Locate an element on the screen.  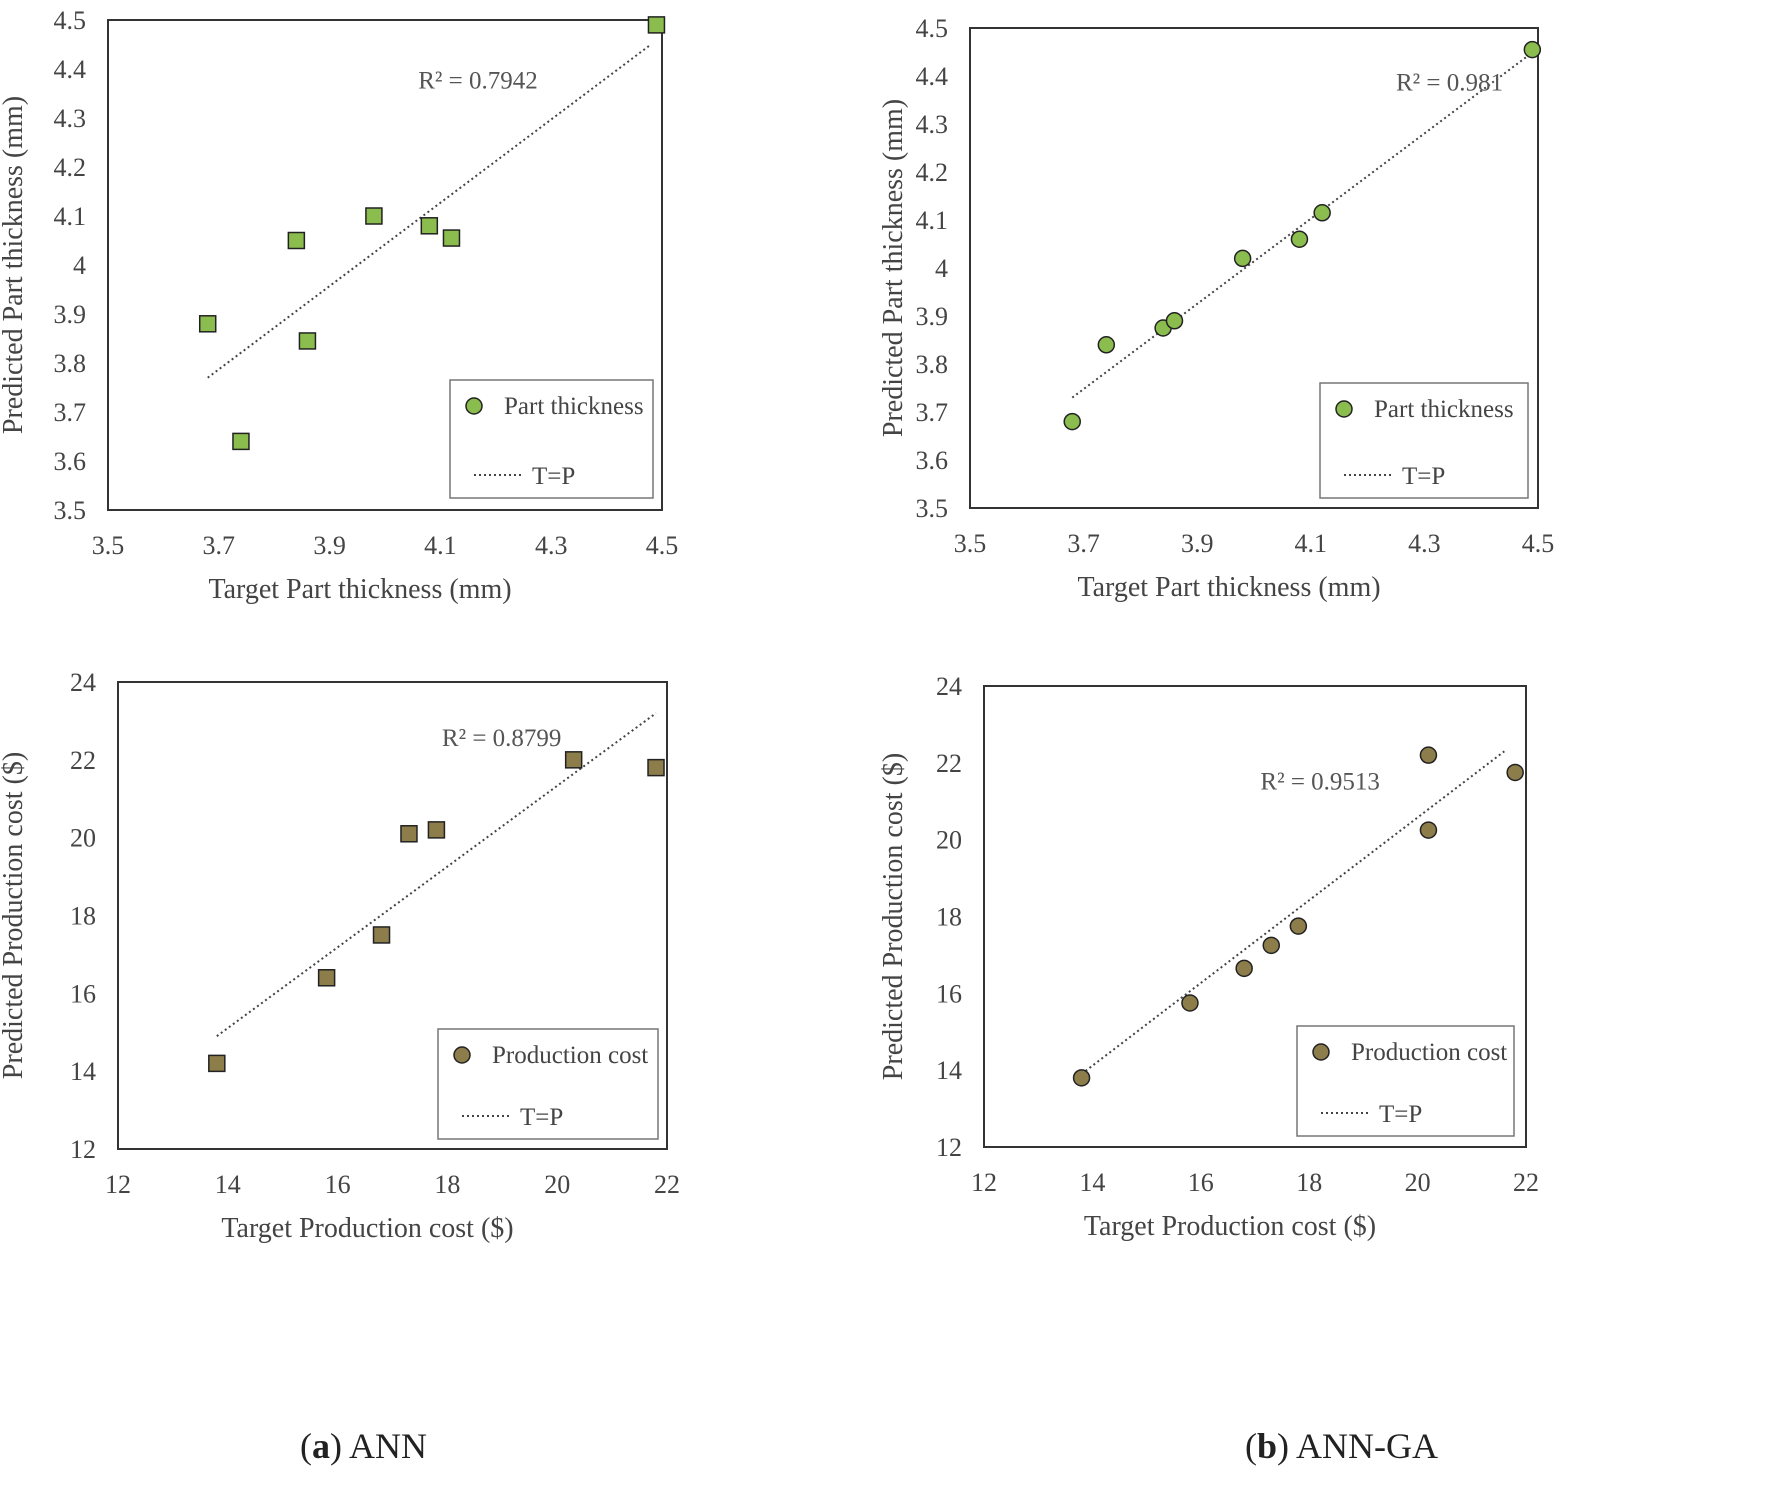
annga-thickness-ytick-label: 3.7 is located at coordinates (932, 412).